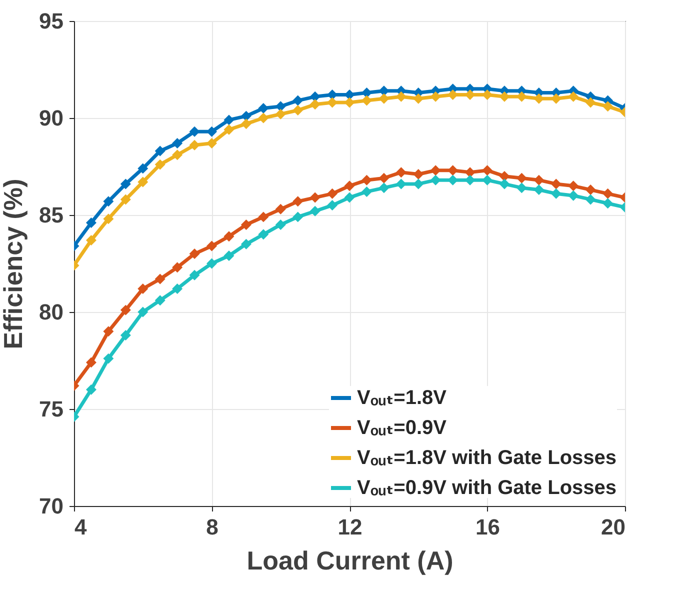 Image resolution: width=693 pixels, height=592 pixels. What do you see at coordinates (51, 215) in the screenshot?
I see `y-tick-label: 85` at bounding box center [51, 215].